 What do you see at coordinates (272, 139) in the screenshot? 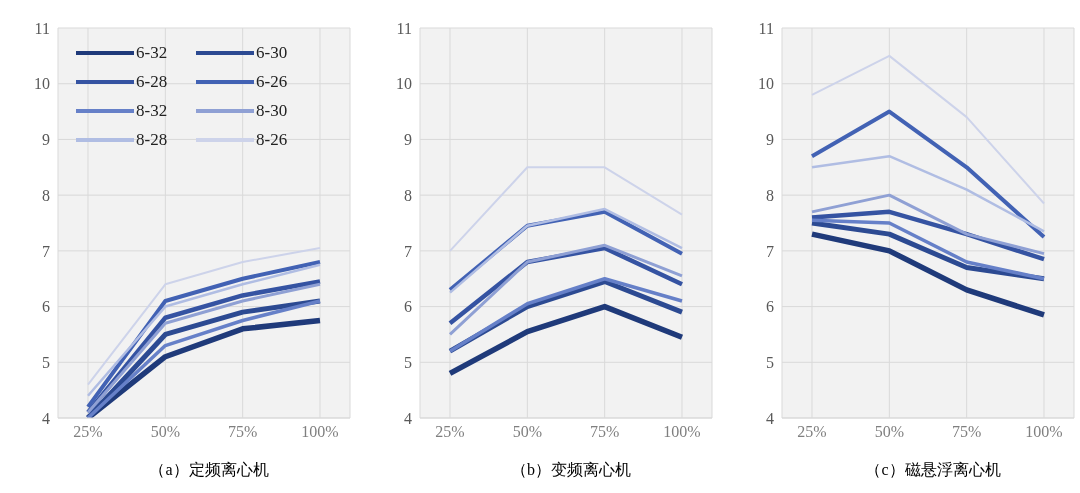
I see `legend-label: 8-26` at bounding box center [272, 139].